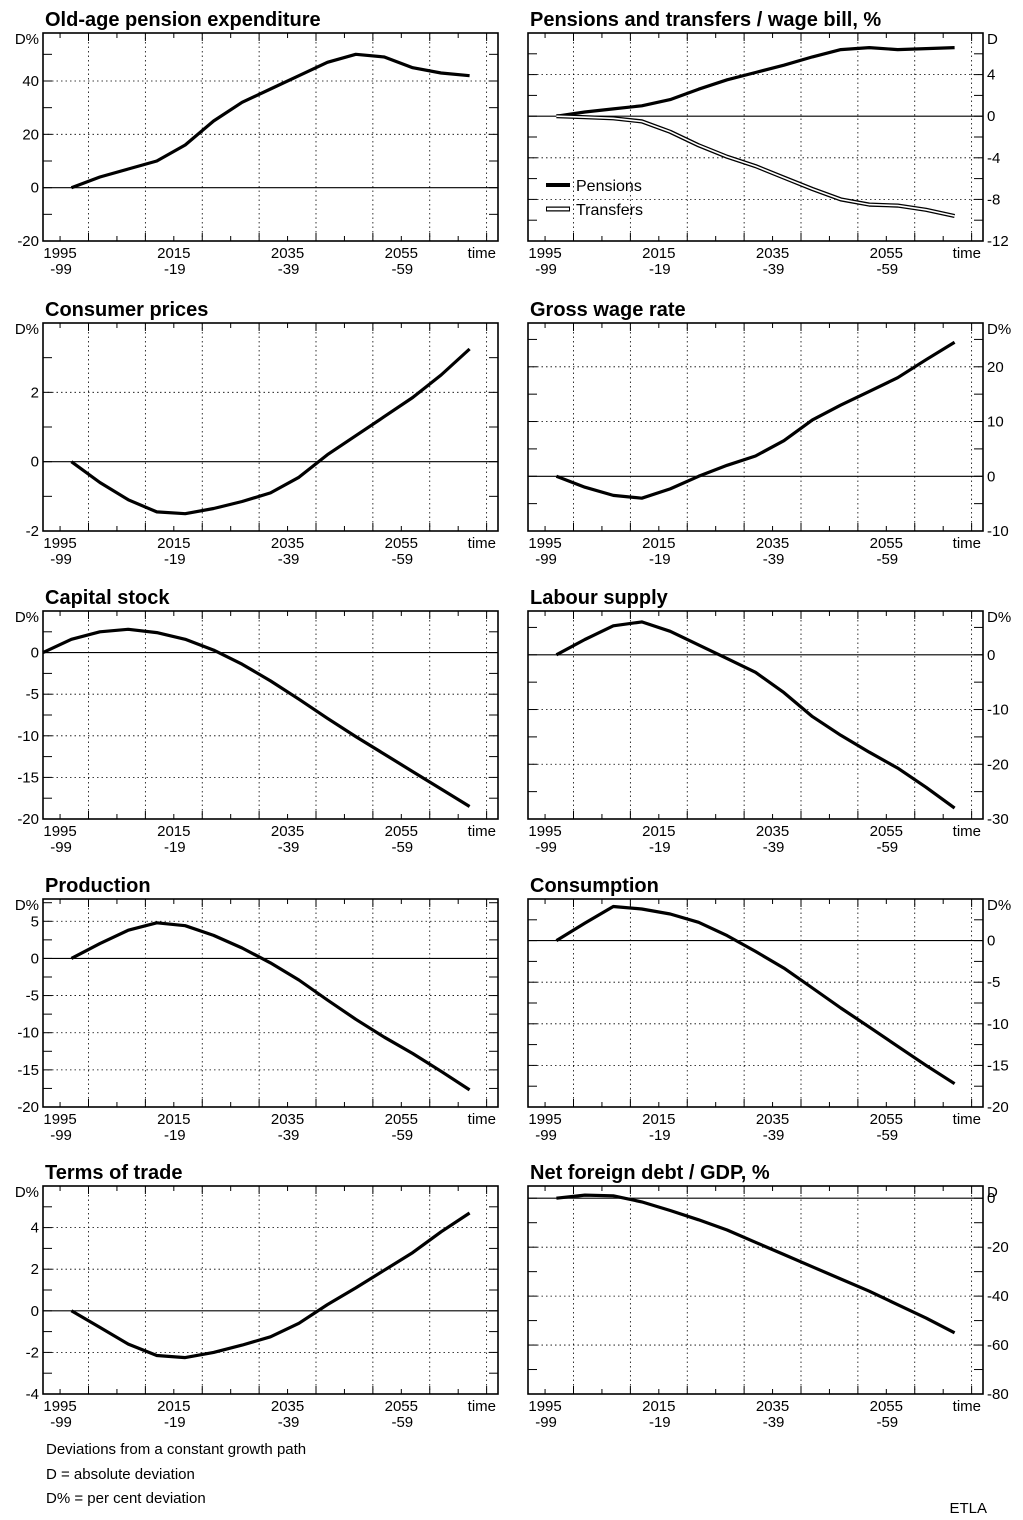  What do you see at coordinates (113, 1173) in the screenshot?
I see `chart-title: Terms of trade` at bounding box center [113, 1173].